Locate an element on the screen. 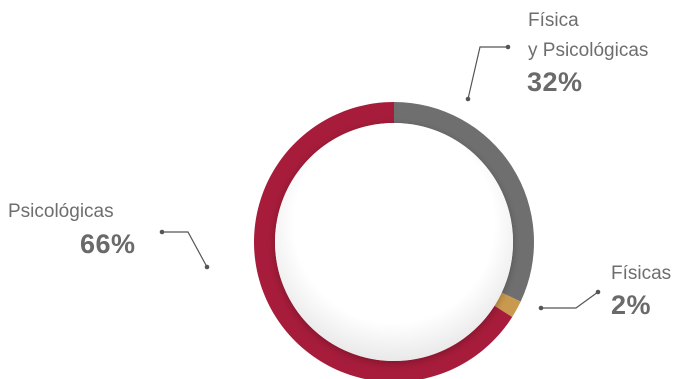 The image size is (687, 379). slice-fisicas is located at coordinates (507, 305).